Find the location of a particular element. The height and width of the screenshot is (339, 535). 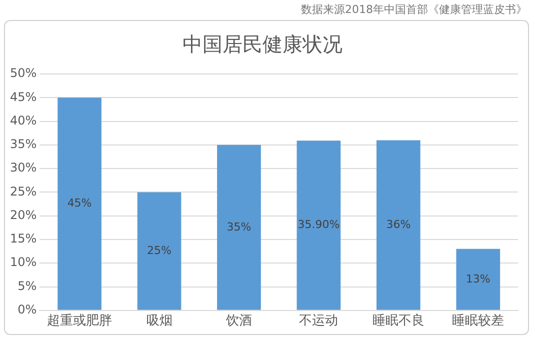

x-tick-label: 睡眠不良 is located at coordinates (398, 321).